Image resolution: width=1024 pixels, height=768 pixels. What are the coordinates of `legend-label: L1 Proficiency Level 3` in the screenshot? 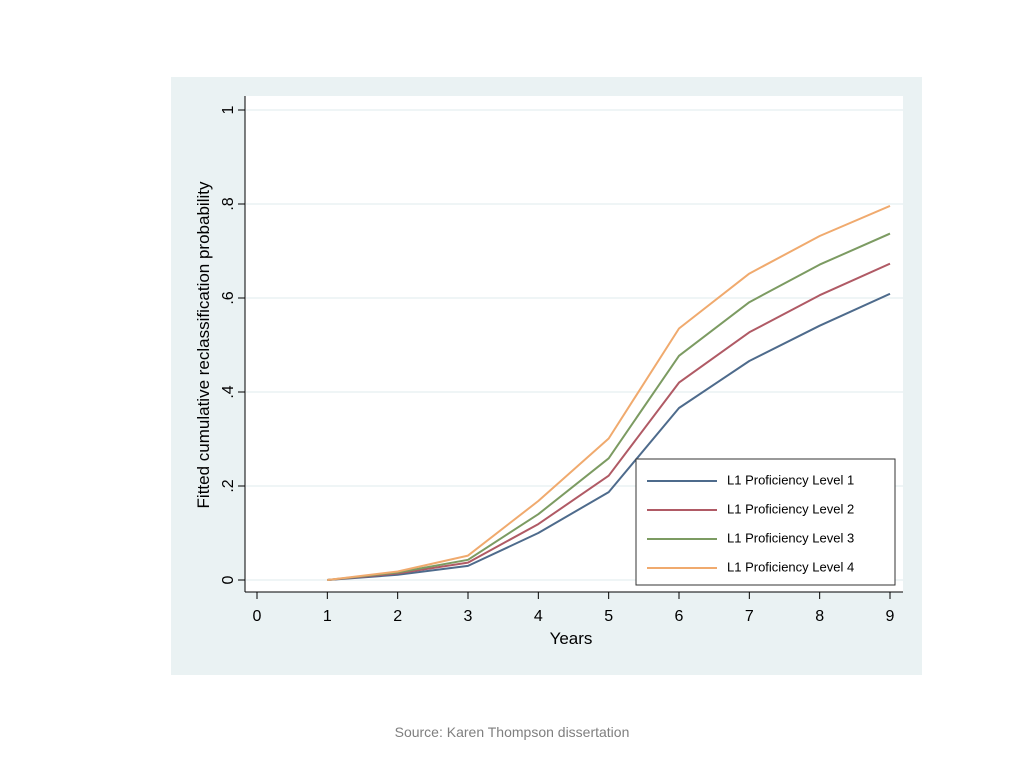 It's located at (790, 537).